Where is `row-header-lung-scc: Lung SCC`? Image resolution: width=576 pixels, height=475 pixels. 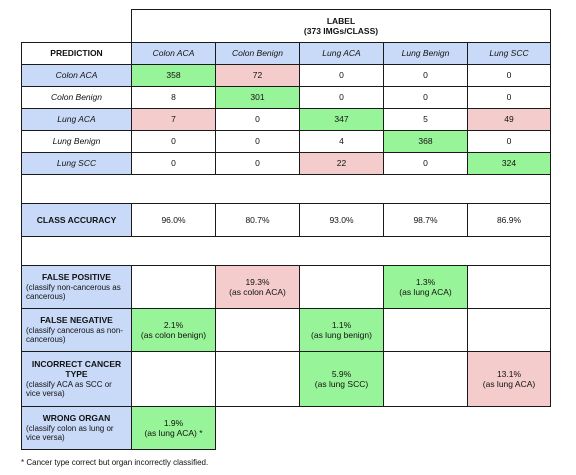
row-header-lung-scc: Lung SCC is located at coordinates (76, 163).